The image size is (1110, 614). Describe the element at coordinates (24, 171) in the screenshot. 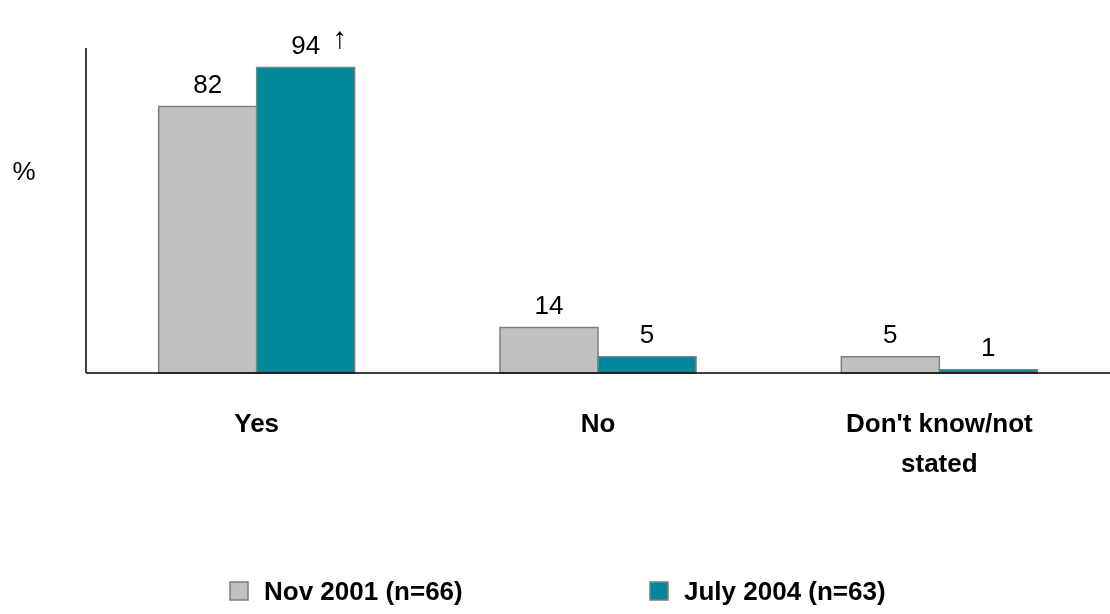

I see `y-axis-title: %` at that location.